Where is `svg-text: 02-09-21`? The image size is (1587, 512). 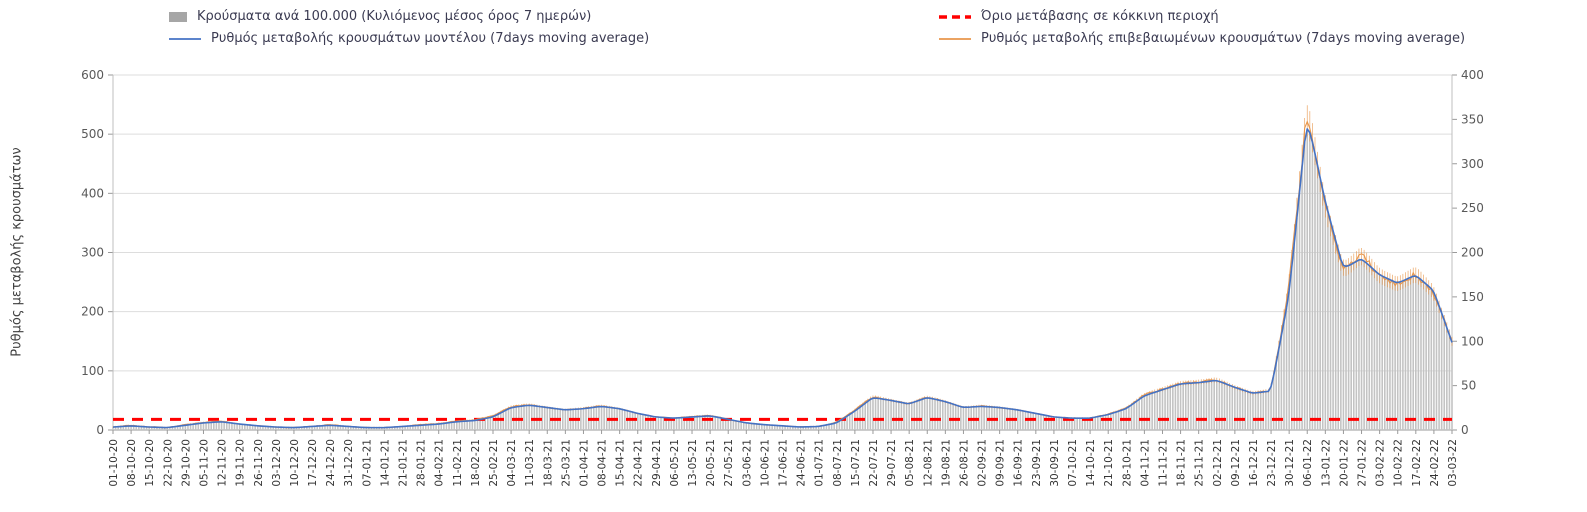
svg-text: 02-09-21 is located at coordinates (983, 463).